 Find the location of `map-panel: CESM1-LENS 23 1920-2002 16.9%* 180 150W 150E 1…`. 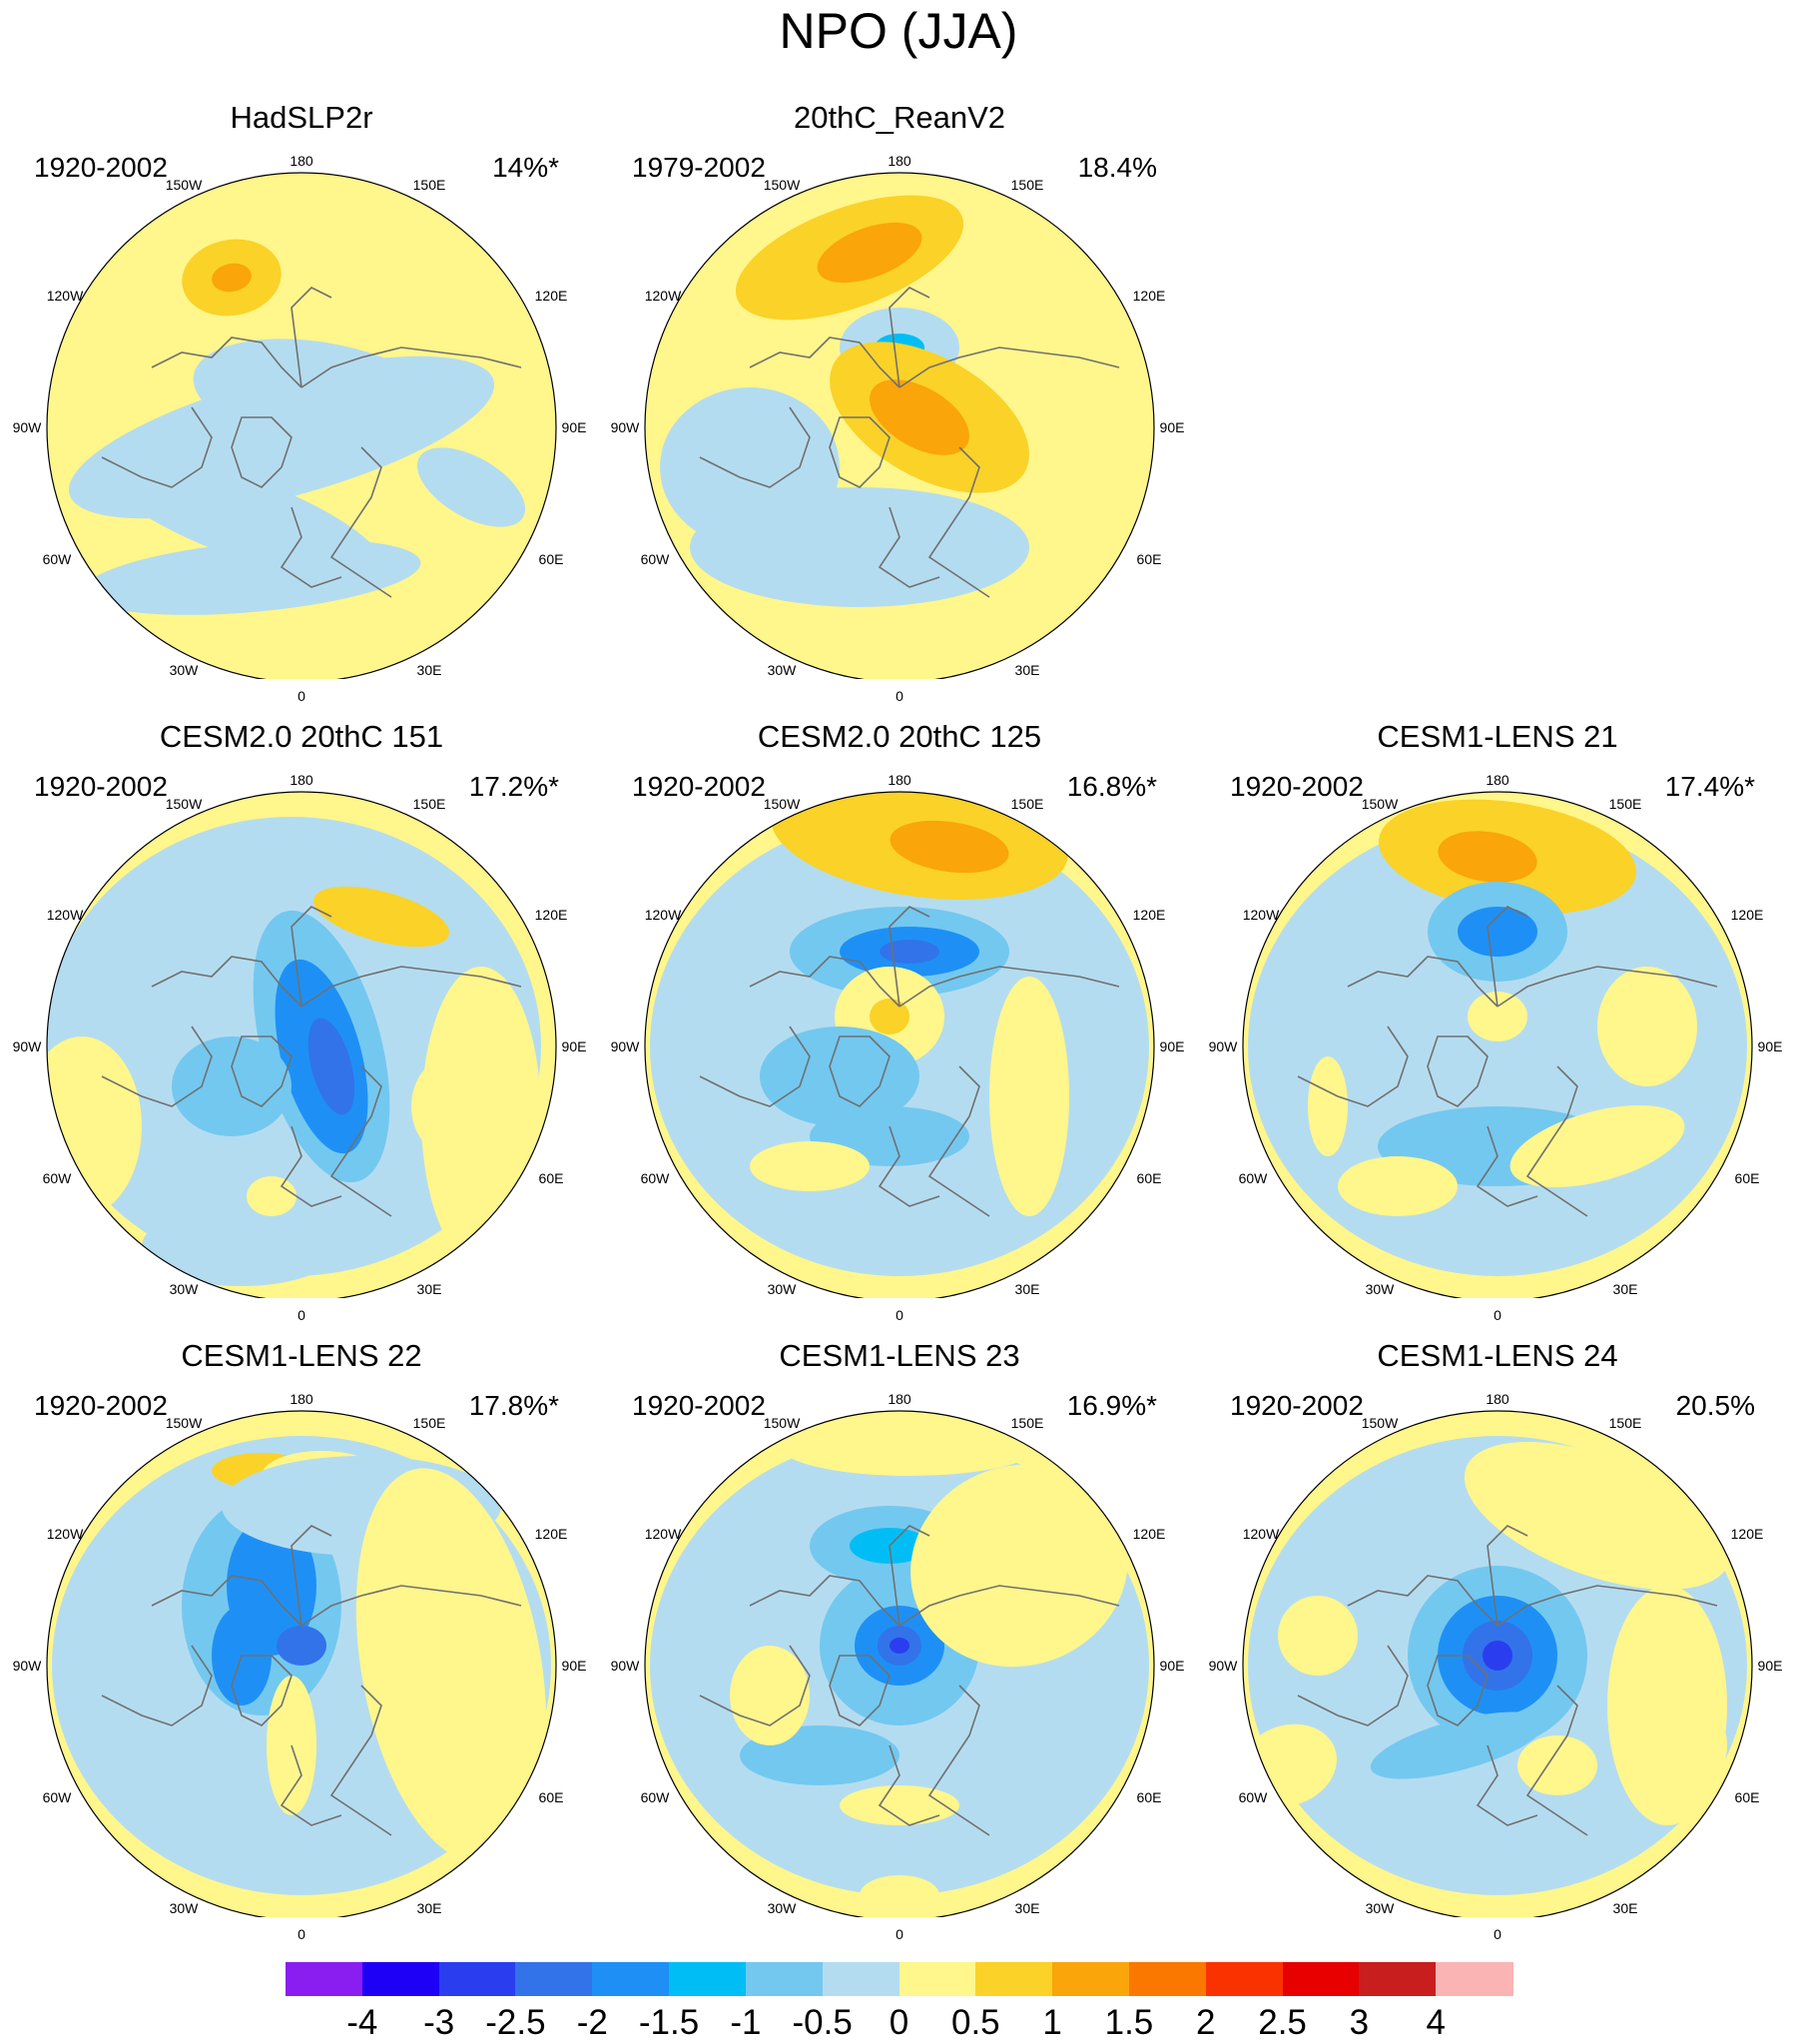

map-panel: CESM1-LENS 23 1920-2002 16.9%* 180 150W 150E 1… is located at coordinates (898, 1640).